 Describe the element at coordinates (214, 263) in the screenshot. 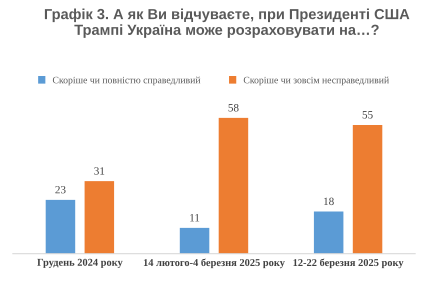

I see `x-tick-label: 14 лютого-4 березня 2025 року` at that location.